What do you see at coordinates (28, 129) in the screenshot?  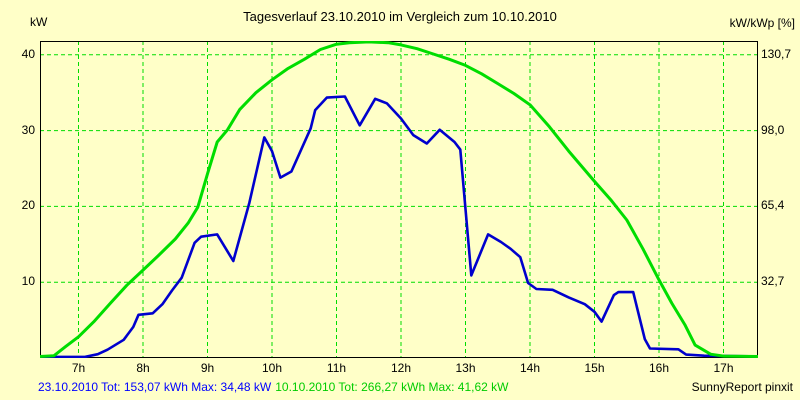 I see `left-axis-tick-30: 30` at bounding box center [28, 129].